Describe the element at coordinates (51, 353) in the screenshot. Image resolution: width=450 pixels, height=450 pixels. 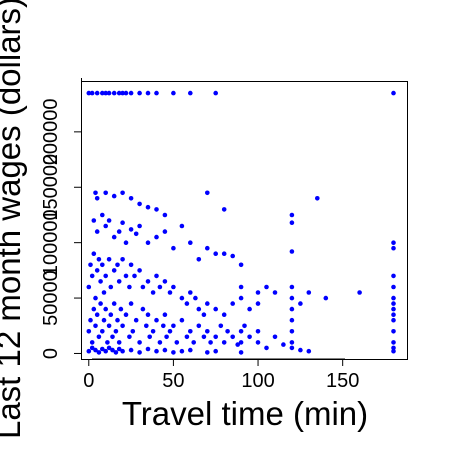
I see `y-tick-label: 0` at that location.